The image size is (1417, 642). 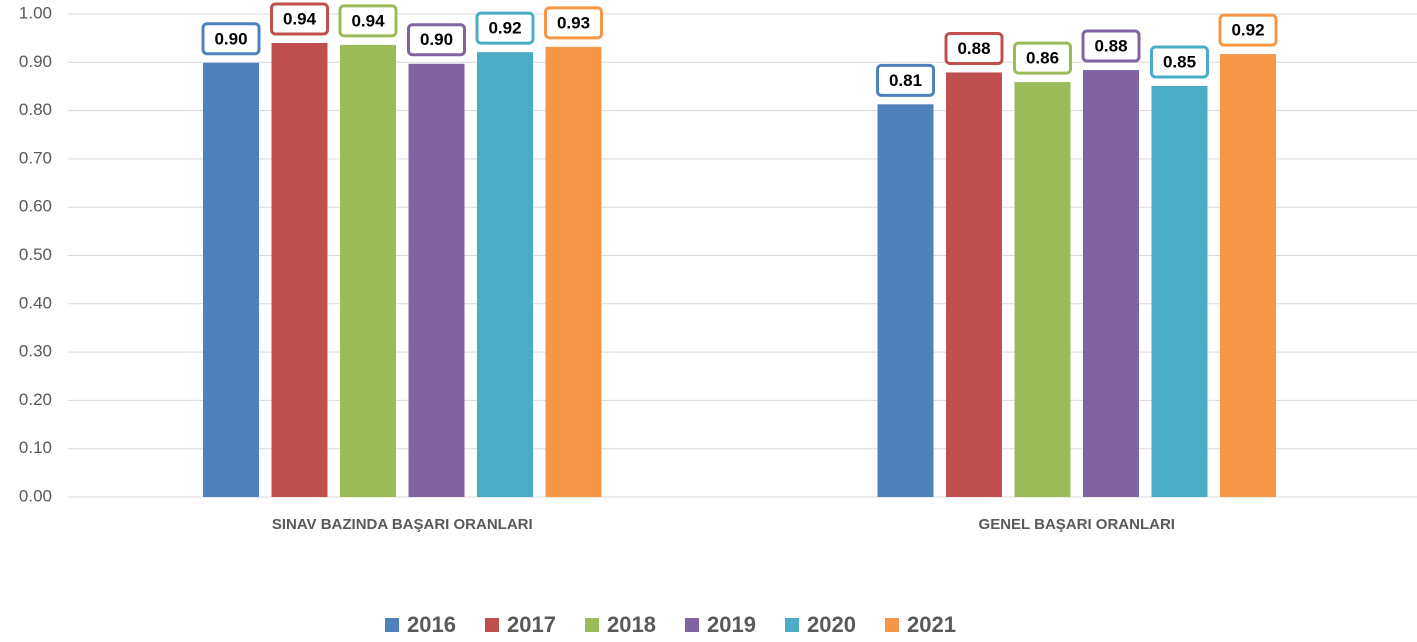 What do you see at coordinates (931, 624) in the screenshot?
I see `legend-label: 2021` at bounding box center [931, 624].